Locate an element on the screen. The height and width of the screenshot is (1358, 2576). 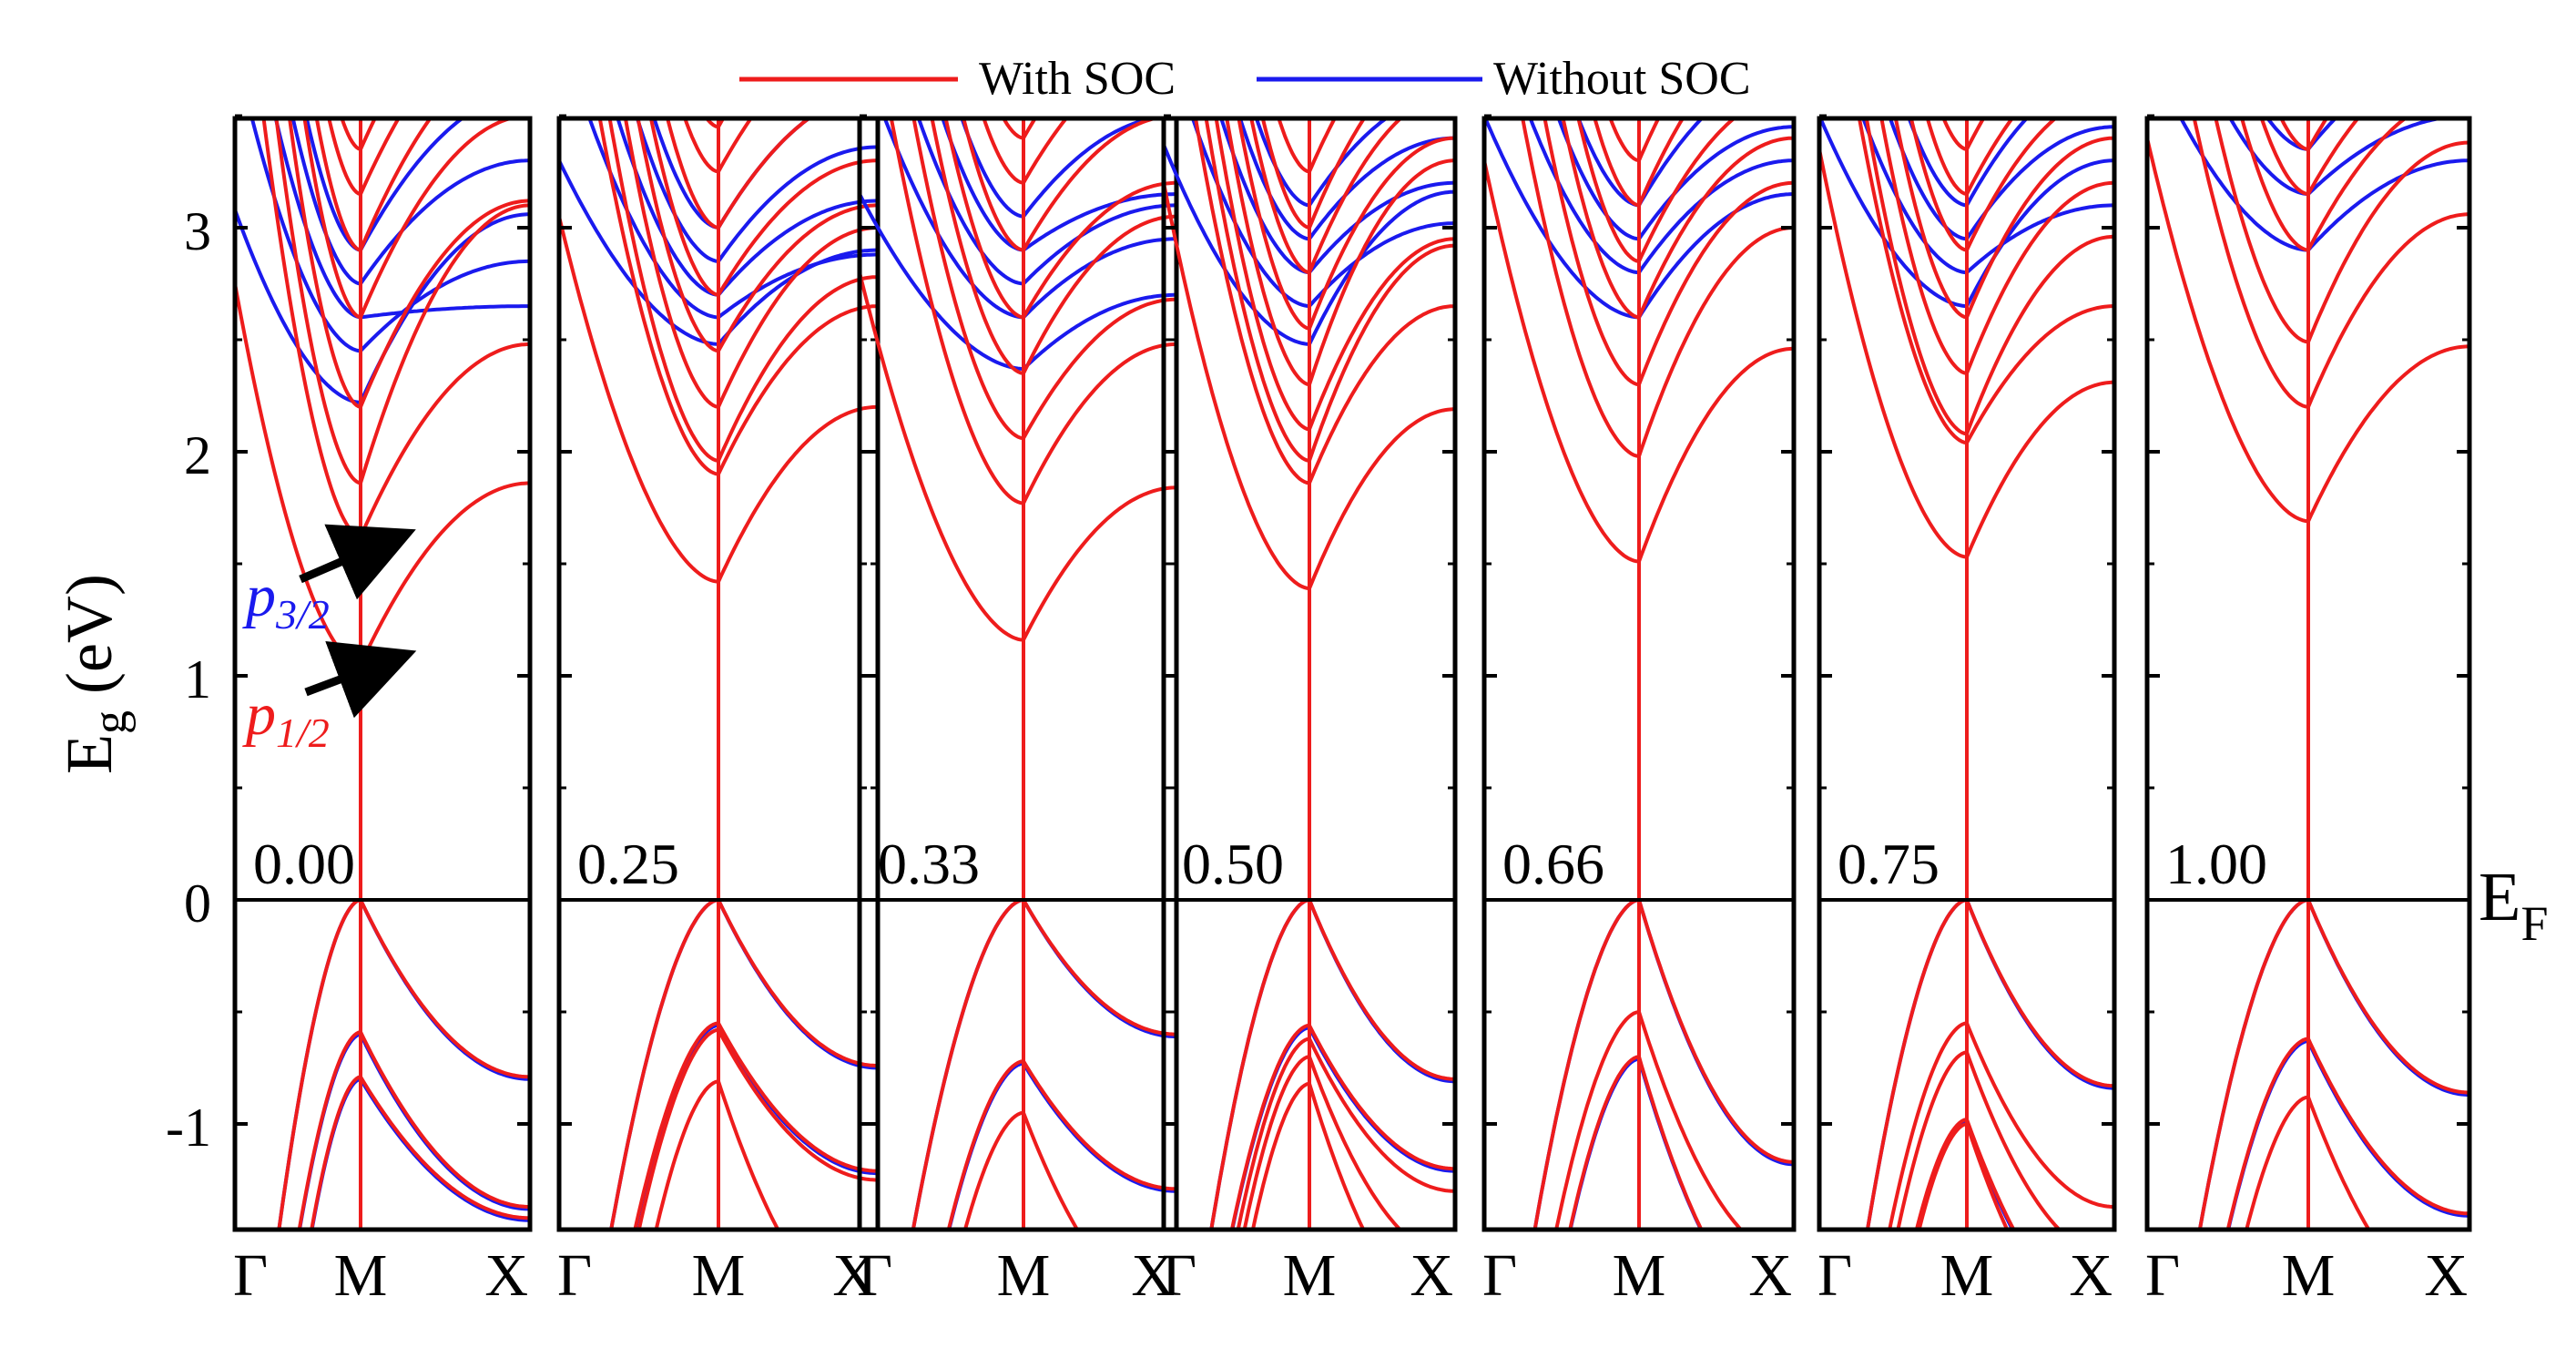
y-tick-label: 2 is located at coordinates (197, 455).